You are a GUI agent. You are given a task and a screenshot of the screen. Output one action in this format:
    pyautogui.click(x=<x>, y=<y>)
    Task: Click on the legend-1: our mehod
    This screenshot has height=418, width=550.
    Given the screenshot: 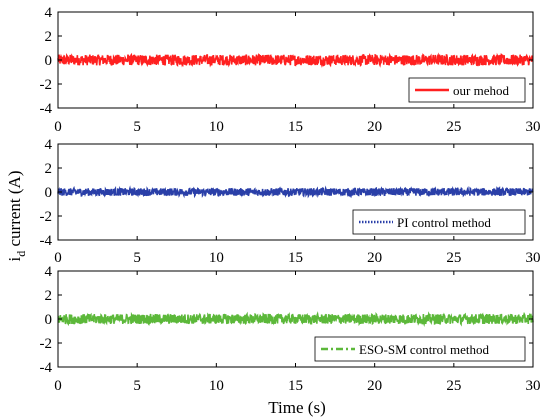 What is the action you would take?
    pyautogui.click(x=467, y=90)
    